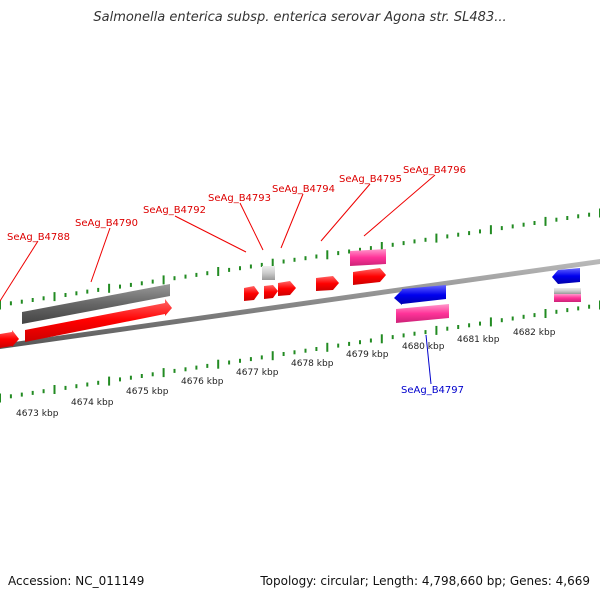  What do you see at coordinates (38, 237) in the screenshot?
I see `gene-label: SeAg_B4788` at bounding box center [38, 237].